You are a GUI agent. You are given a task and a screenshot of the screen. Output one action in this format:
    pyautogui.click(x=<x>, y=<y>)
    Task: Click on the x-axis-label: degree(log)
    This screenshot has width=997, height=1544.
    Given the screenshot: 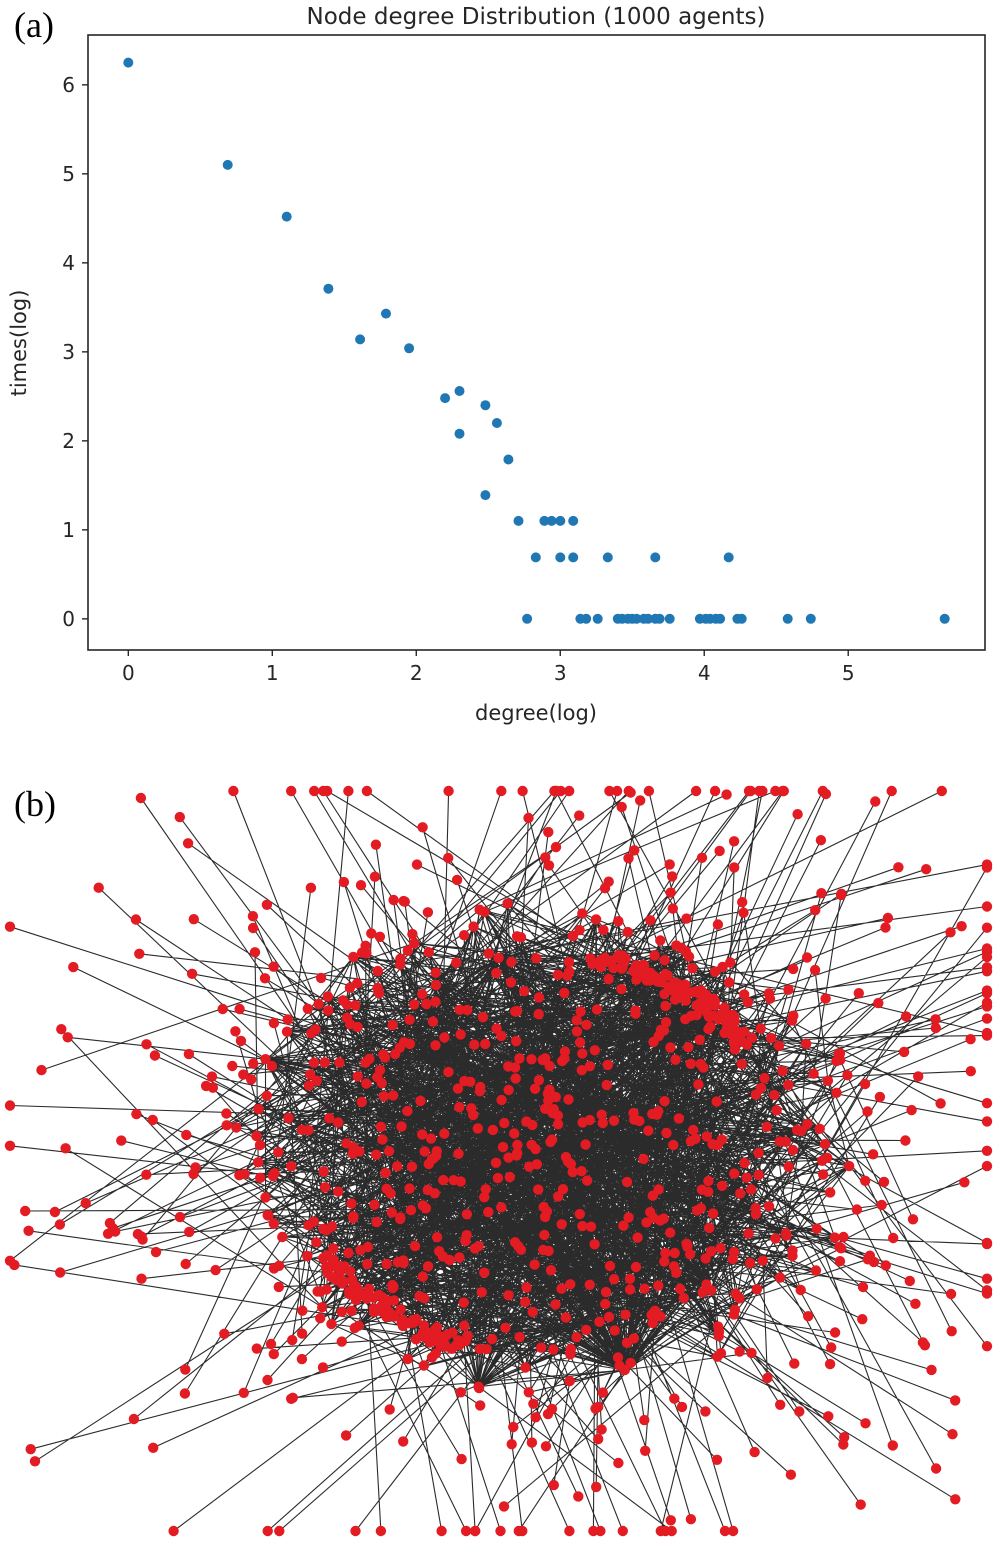 What is the action you would take?
    pyautogui.click(x=536, y=713)
    